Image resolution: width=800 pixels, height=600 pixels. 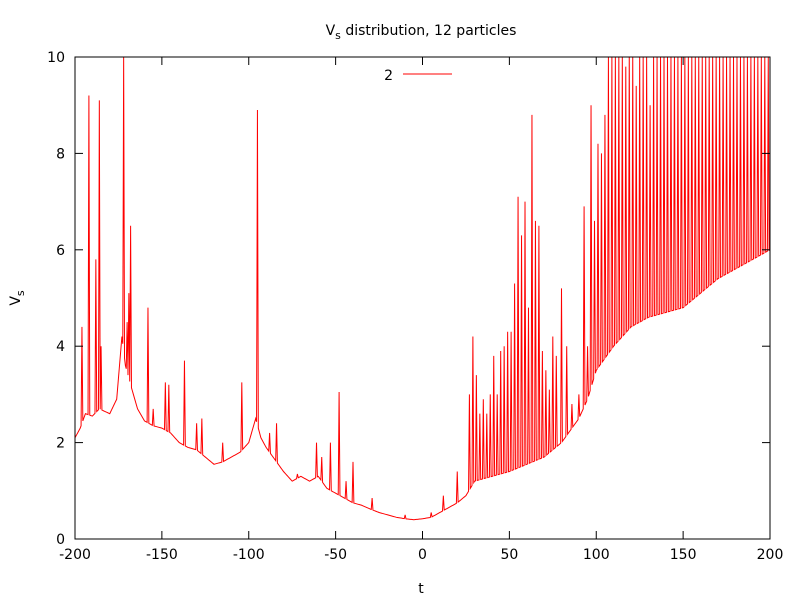 What do you see at coordinates (17, 298) in the screenshot?
I see `y-axis-label: Vs` at bounding box center [17, 298].